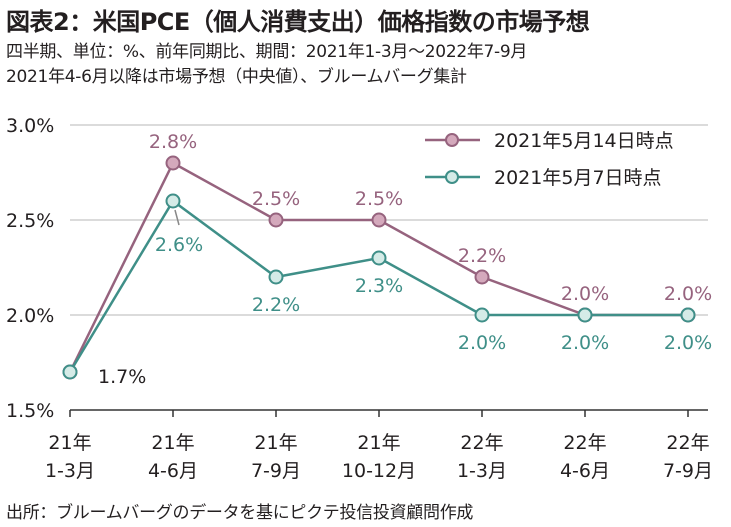 This screenshot has width=731, height=527. What do you see at coordinates (379, 286) in the screenshot?
I see `data-label-may7: 2.3%` at bounding box center [379, 286].